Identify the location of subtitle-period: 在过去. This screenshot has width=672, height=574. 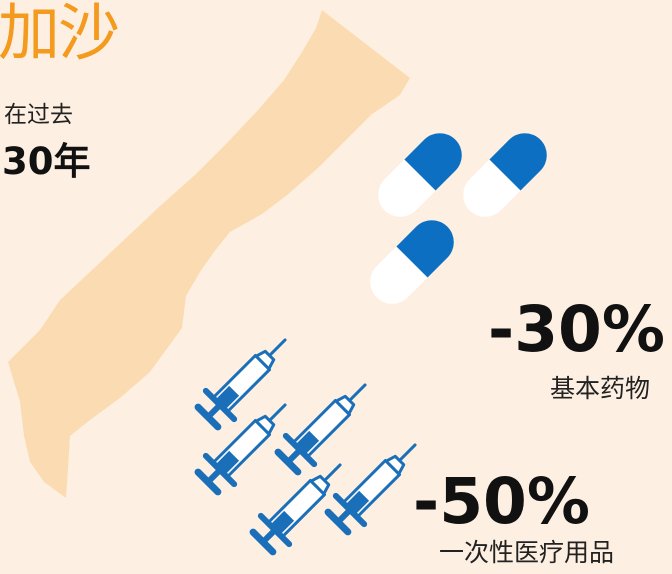
(38, 115).